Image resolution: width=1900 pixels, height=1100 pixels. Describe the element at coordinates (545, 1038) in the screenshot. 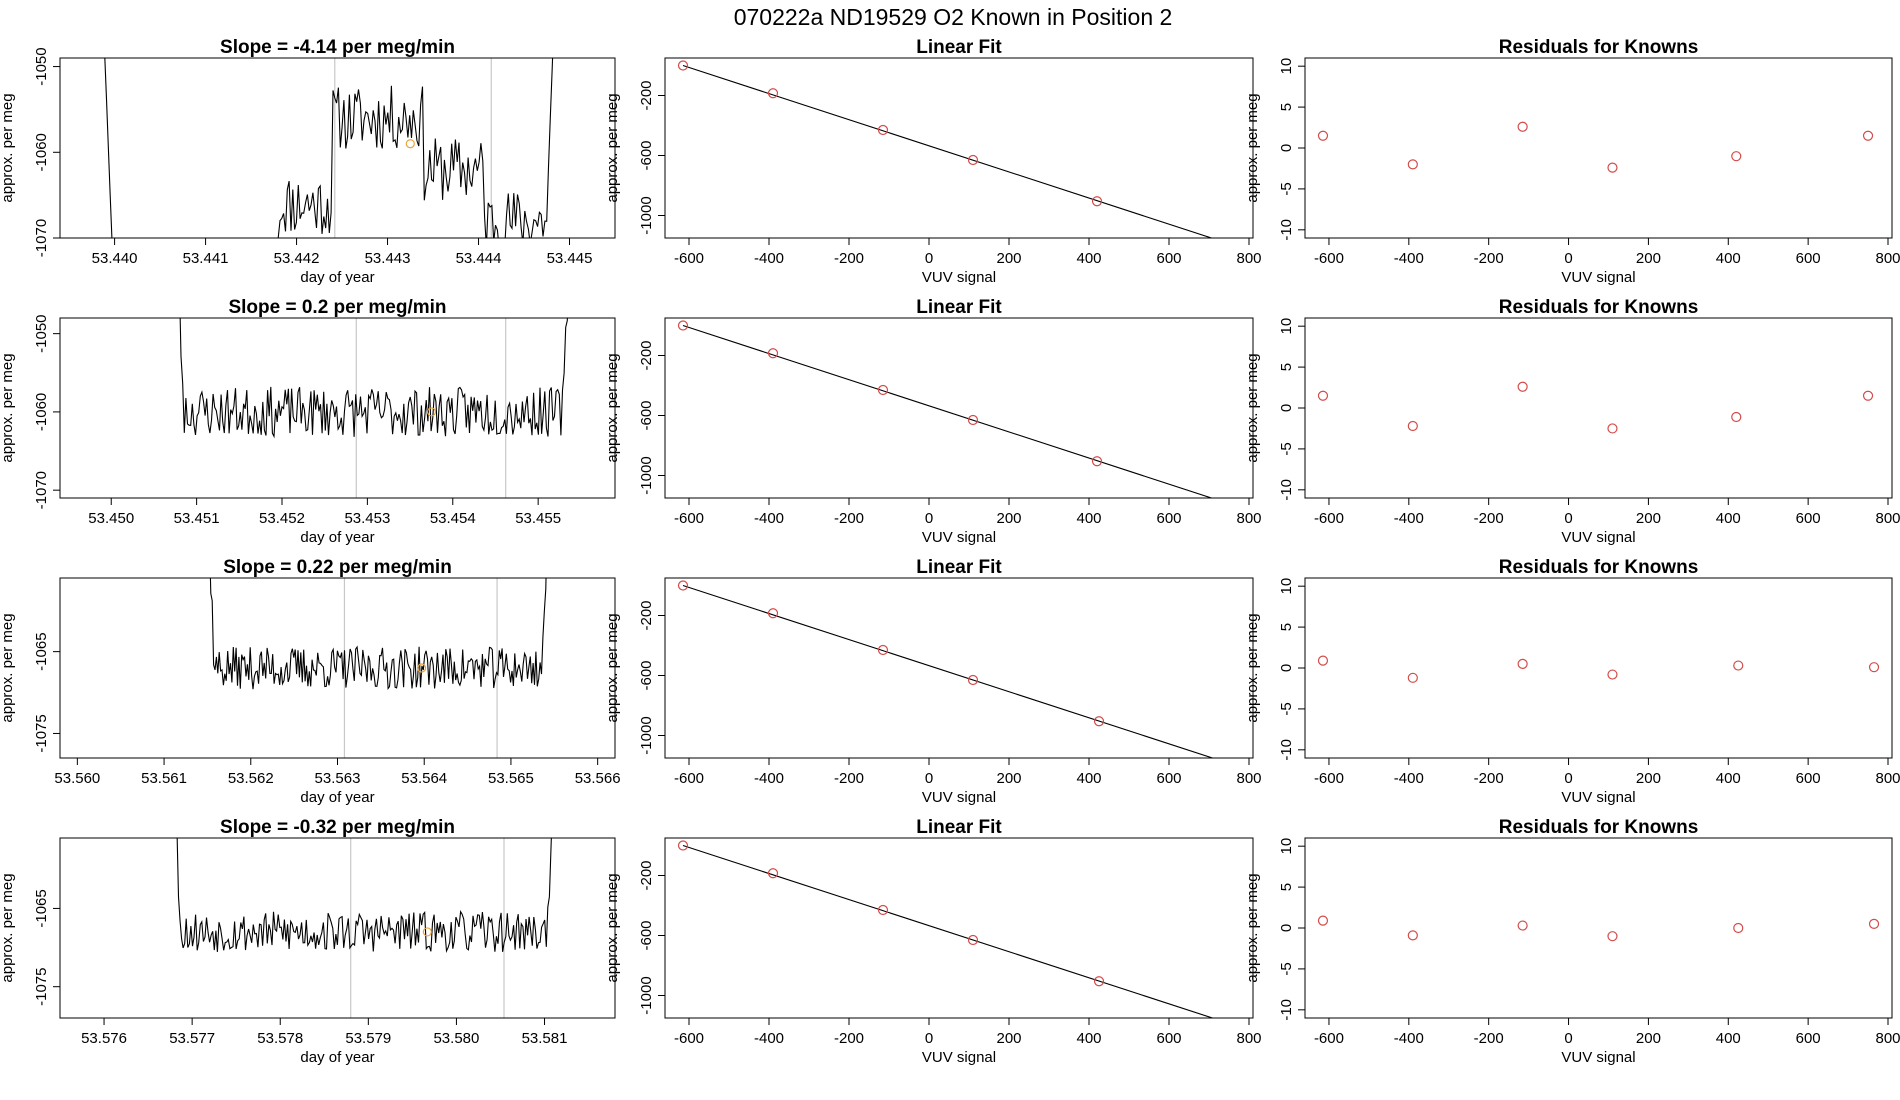

I see `x-tick-label: 53.581` at that location.